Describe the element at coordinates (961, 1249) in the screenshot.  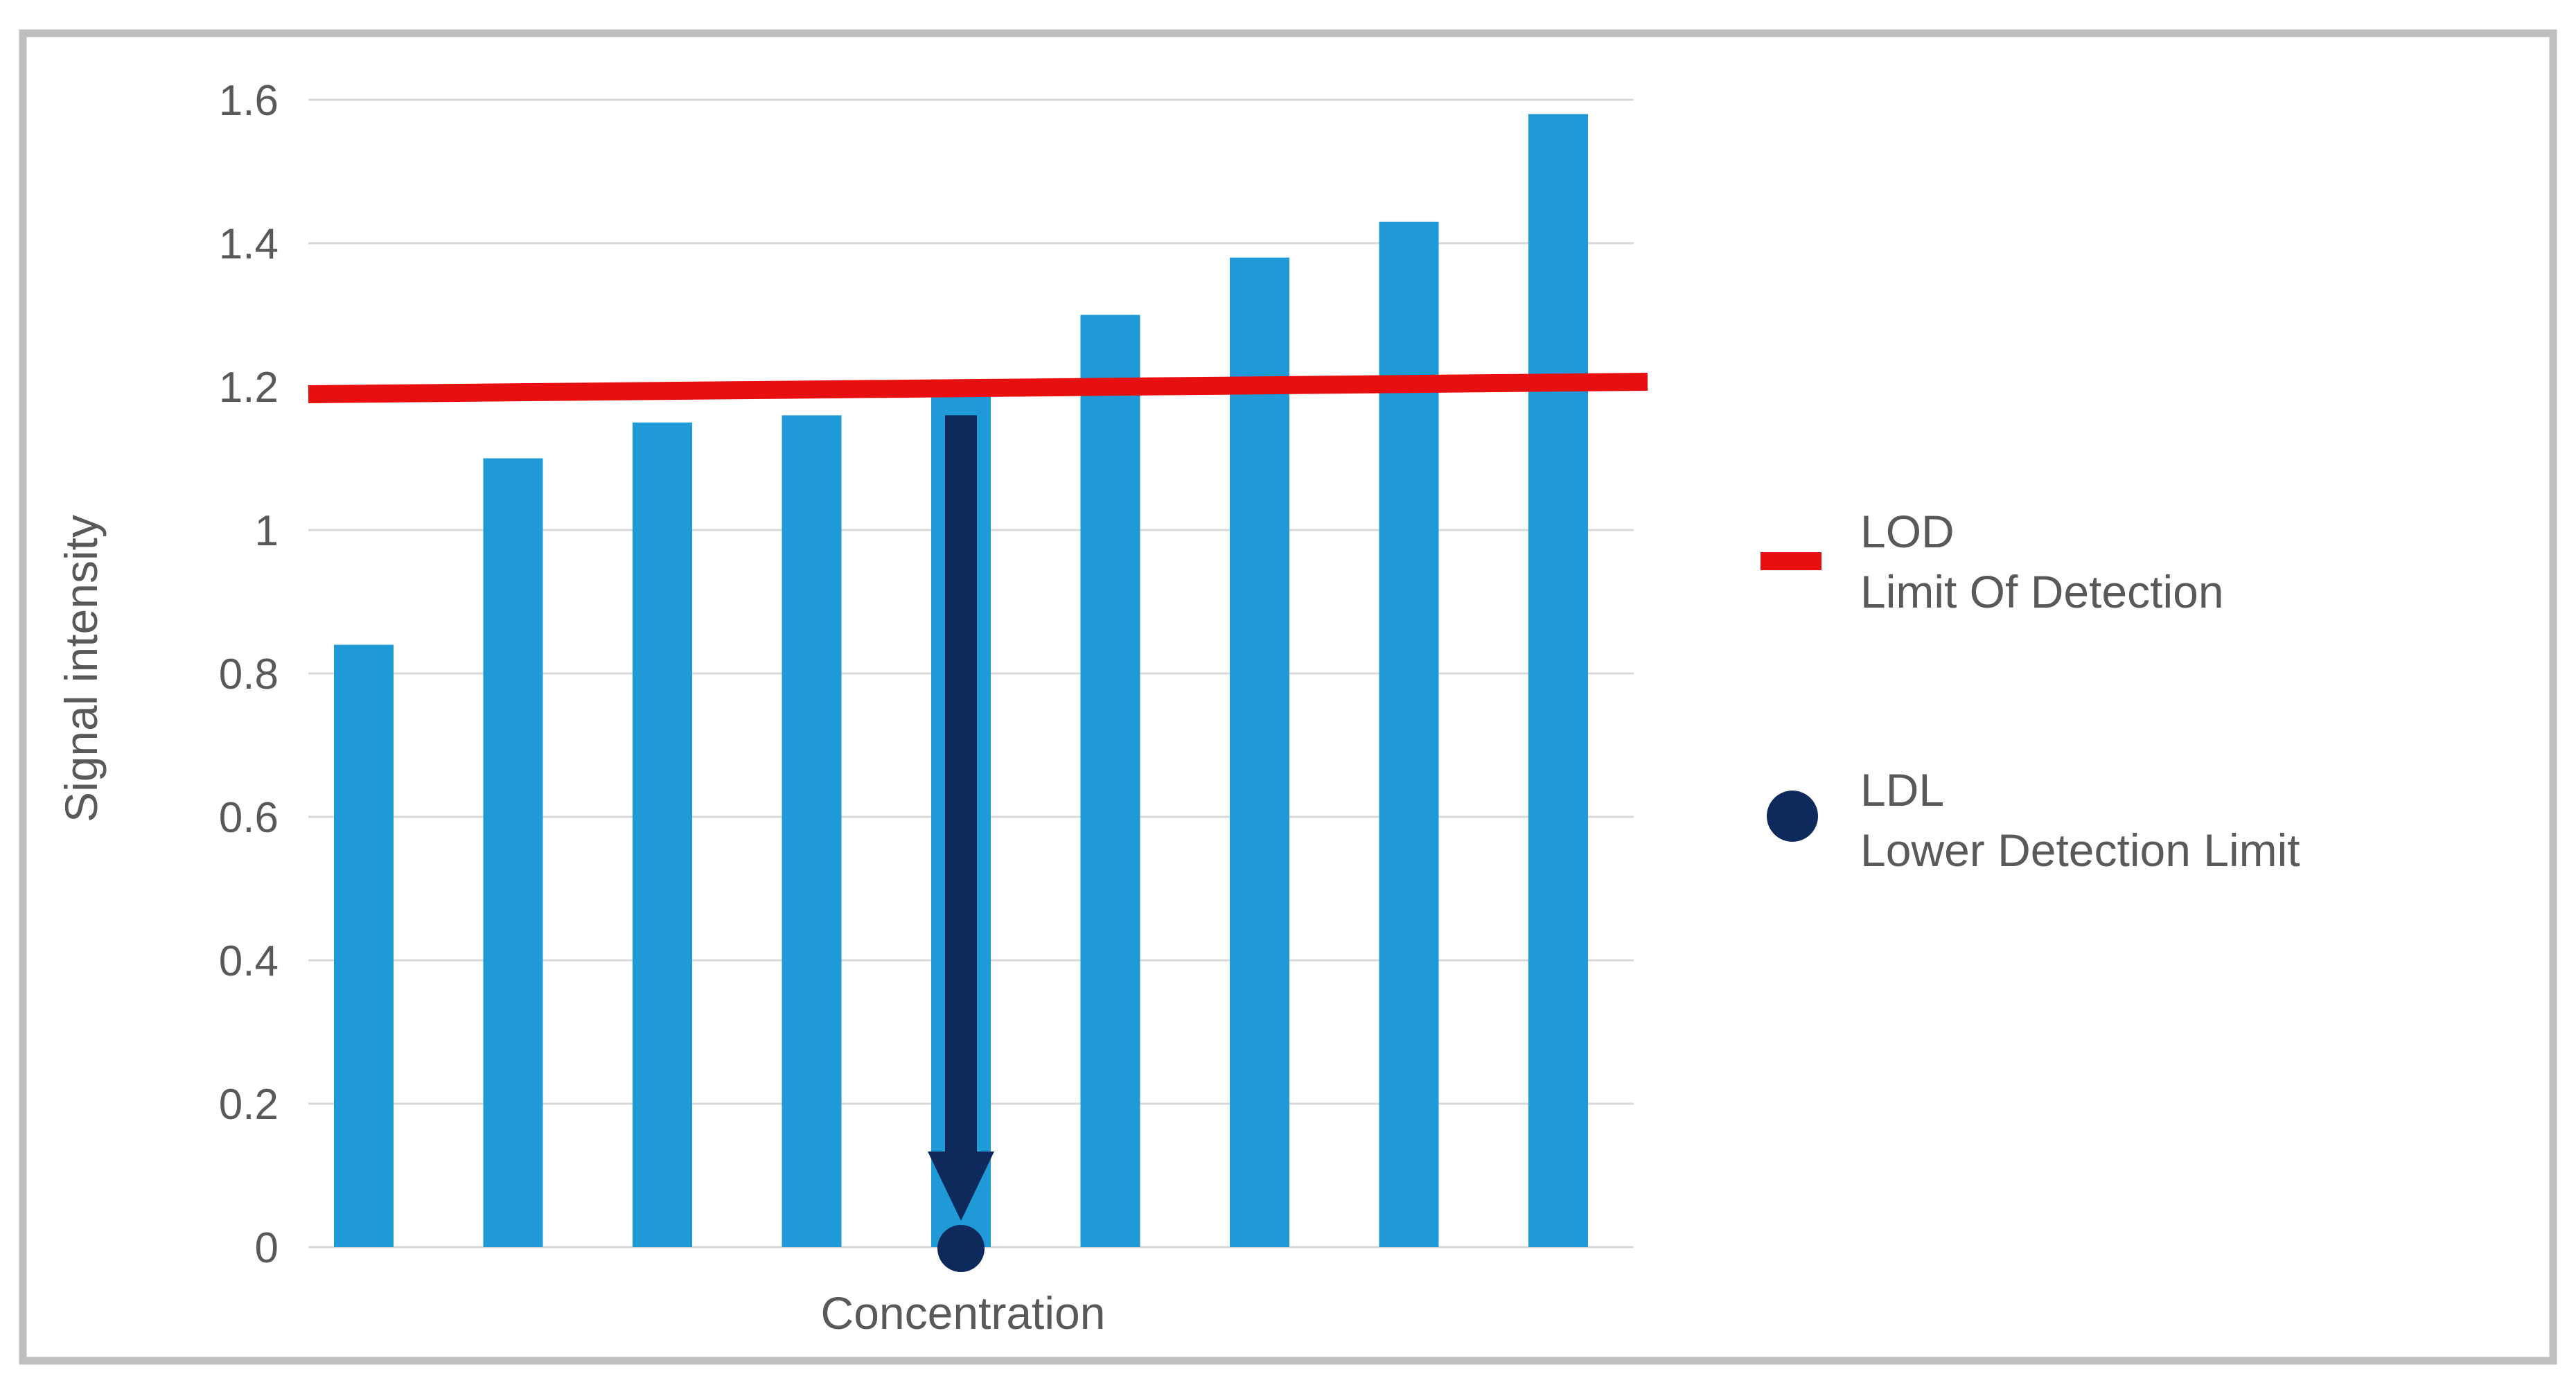
I see `ldl-dot` at that location.